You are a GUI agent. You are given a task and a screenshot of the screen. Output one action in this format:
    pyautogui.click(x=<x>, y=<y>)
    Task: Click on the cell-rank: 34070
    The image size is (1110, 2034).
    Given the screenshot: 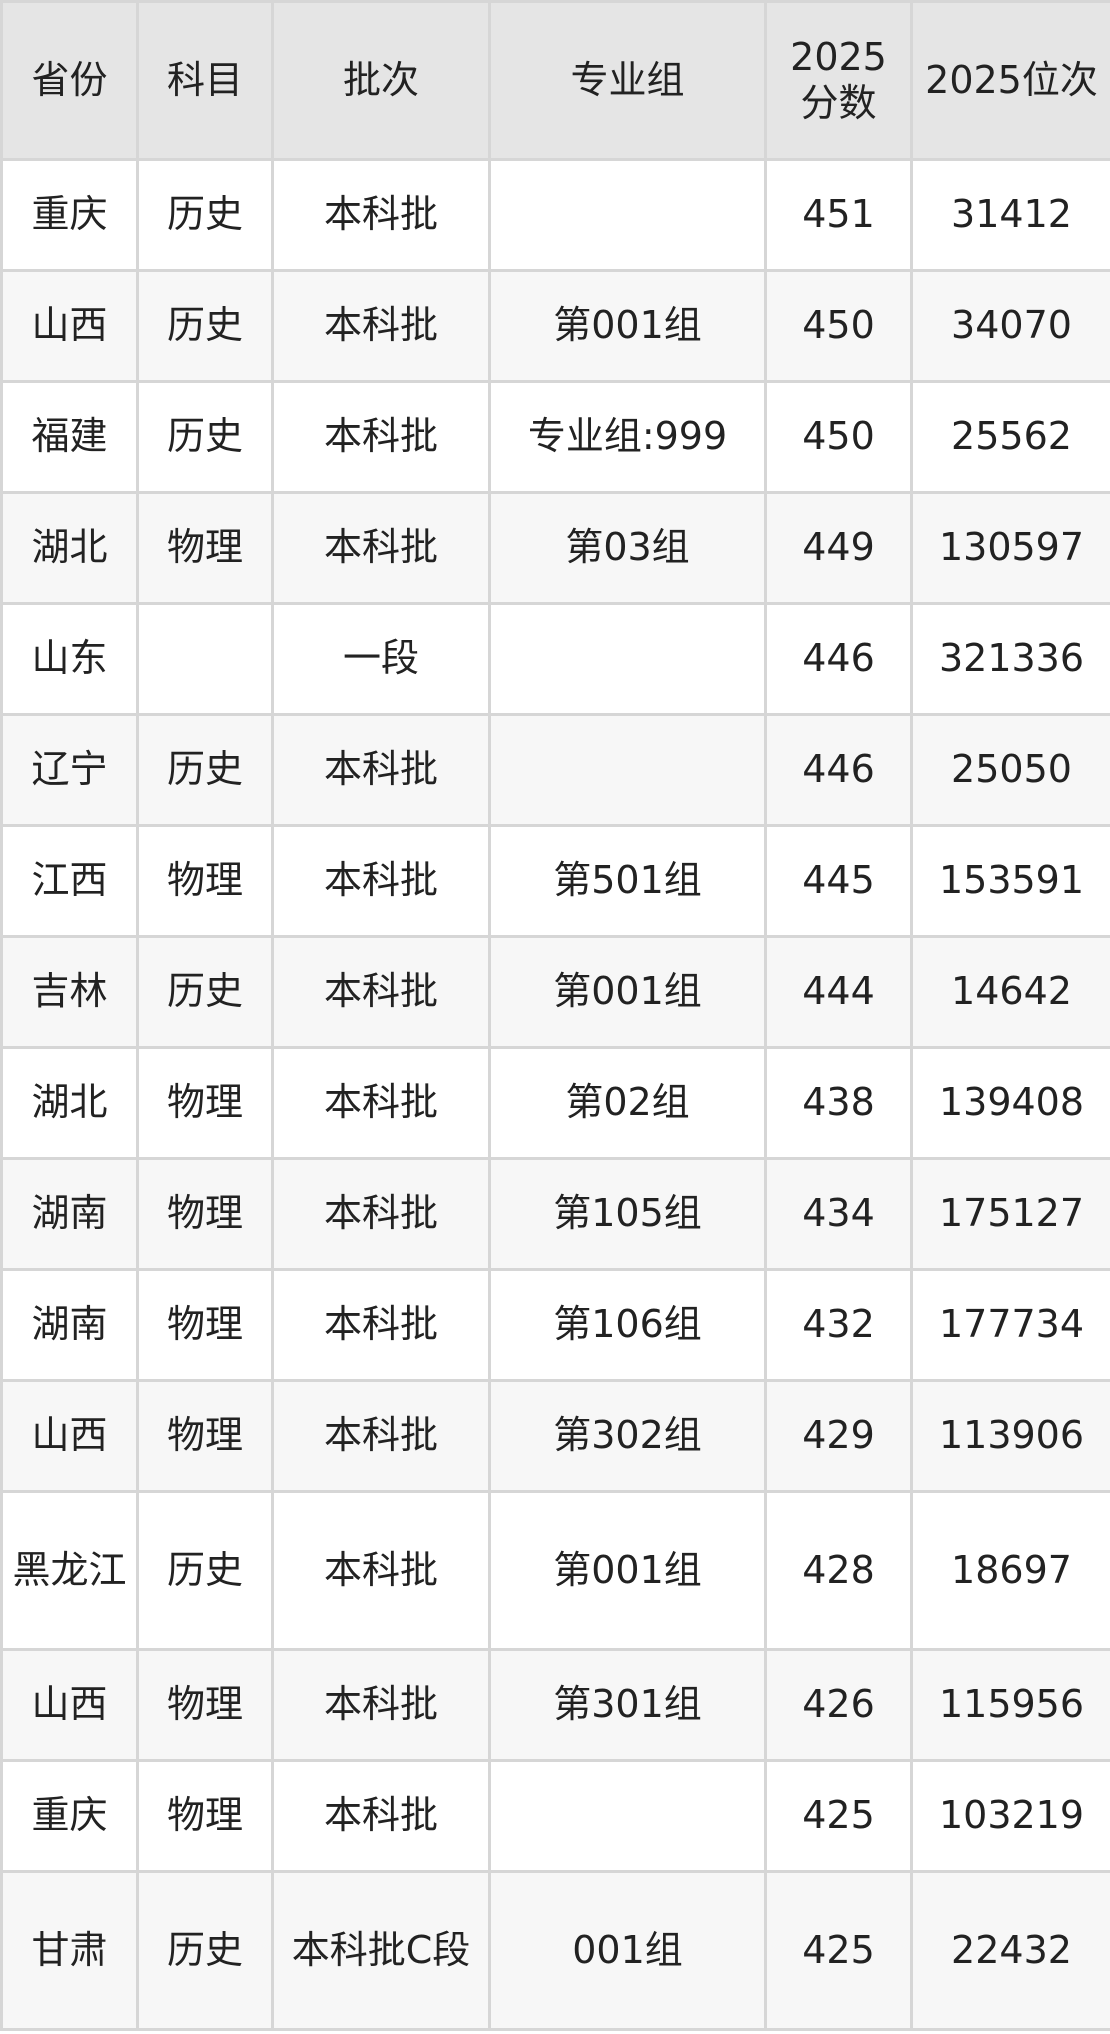 What is the action you would take?
    pyautogui.click(x=1010, y=326)
    